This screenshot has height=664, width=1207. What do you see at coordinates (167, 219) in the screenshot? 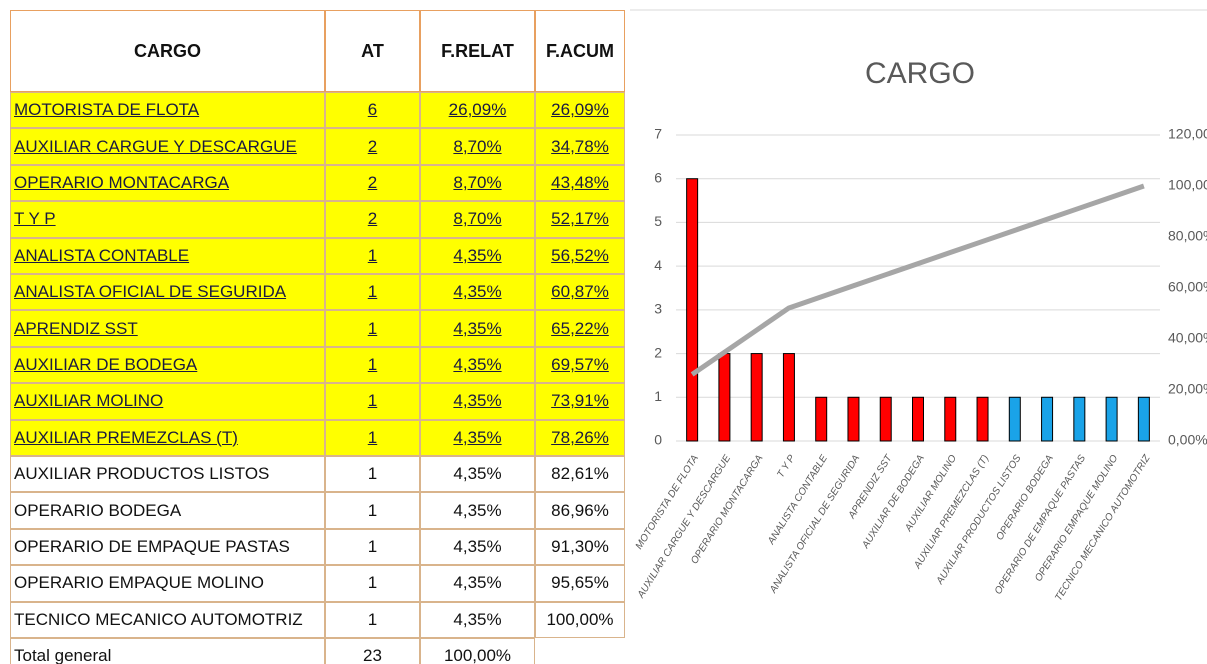
I see `table-cell: T Y P` at bounding box center [167, 219].